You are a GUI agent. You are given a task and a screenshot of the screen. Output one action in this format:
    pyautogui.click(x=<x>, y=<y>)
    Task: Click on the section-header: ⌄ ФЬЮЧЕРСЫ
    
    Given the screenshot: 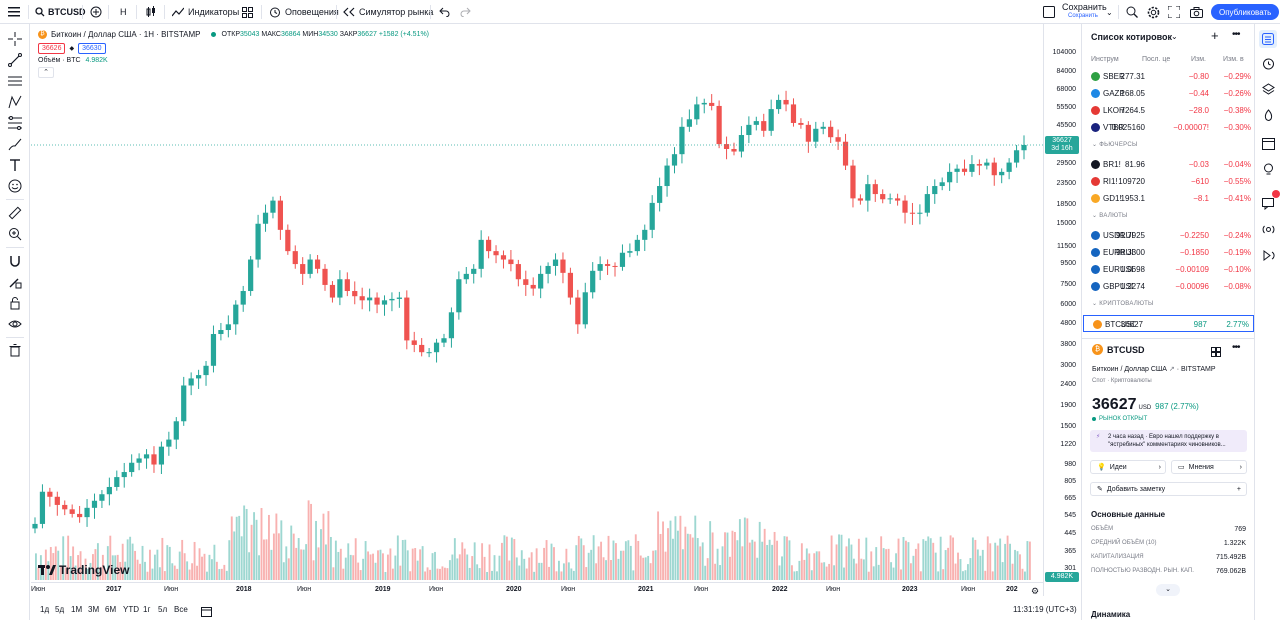 What is the action you would take?
    pyautogui.click(x=1115, y=145)
    